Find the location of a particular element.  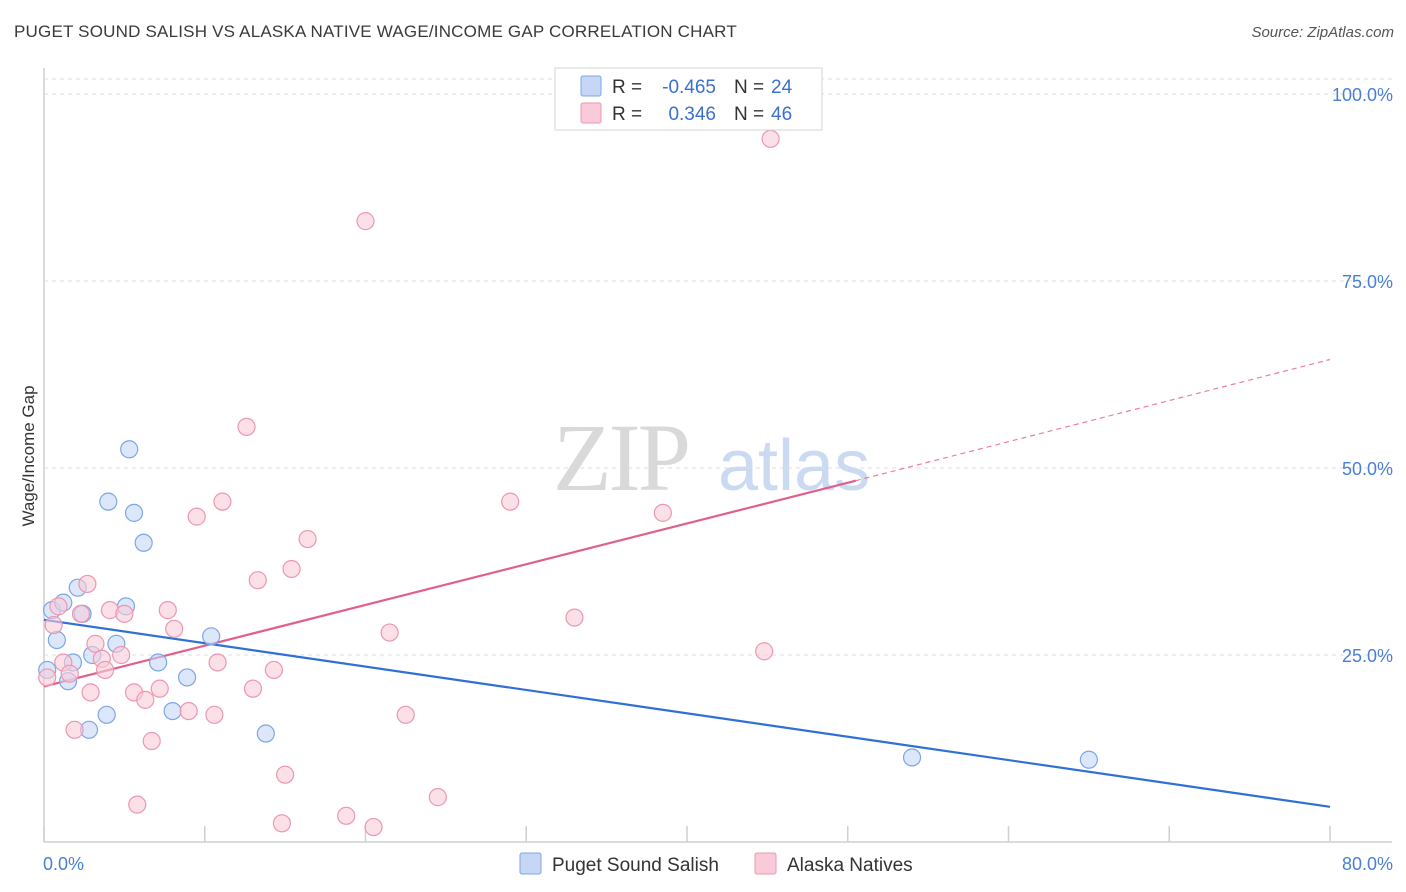

legend-n-value-pink: 46 is located at coordinates (781, 114).